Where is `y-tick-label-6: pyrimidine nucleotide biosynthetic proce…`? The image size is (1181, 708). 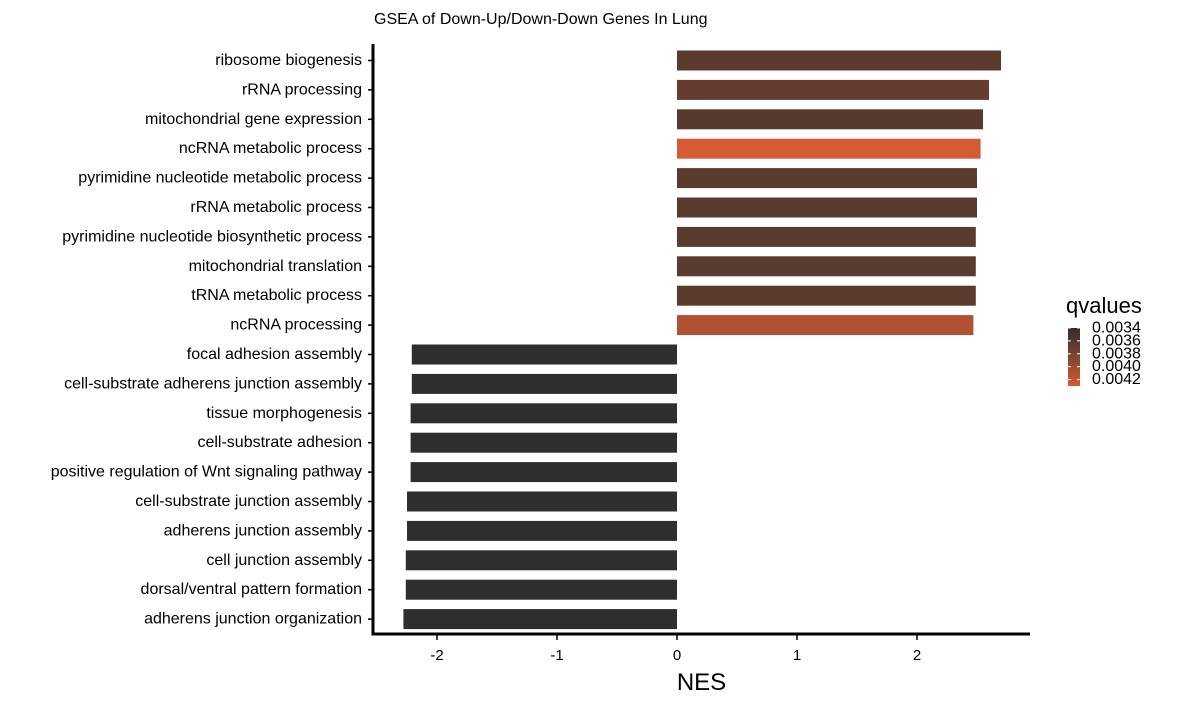 y-tick-label-6: pyrimidine nucleotide biosynthetic proce… is located at coordinates (212, 236).